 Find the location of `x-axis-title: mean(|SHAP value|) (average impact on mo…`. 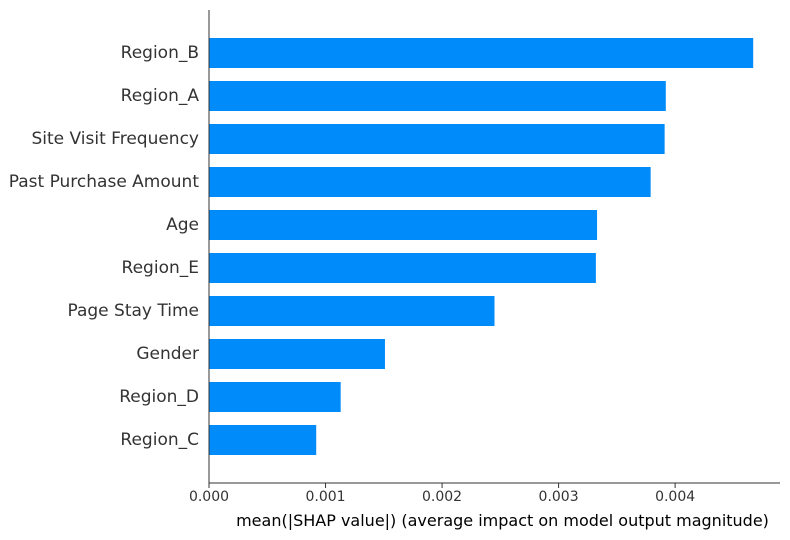

x-axis-title: mean(|SHAP value|) (average impact on mo… is located at coordinates (502, 520).